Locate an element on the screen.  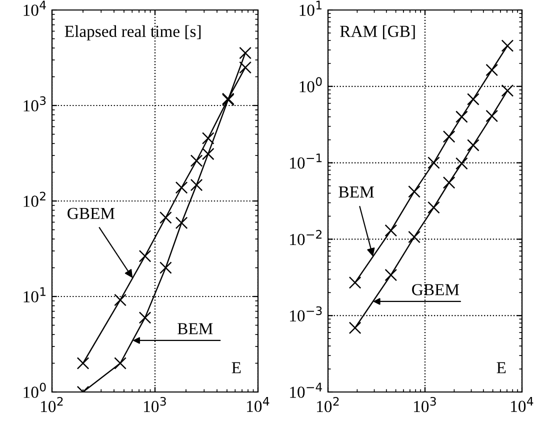
y-tick-label: 10$^{4}$ is located at coordinates (35, 8).